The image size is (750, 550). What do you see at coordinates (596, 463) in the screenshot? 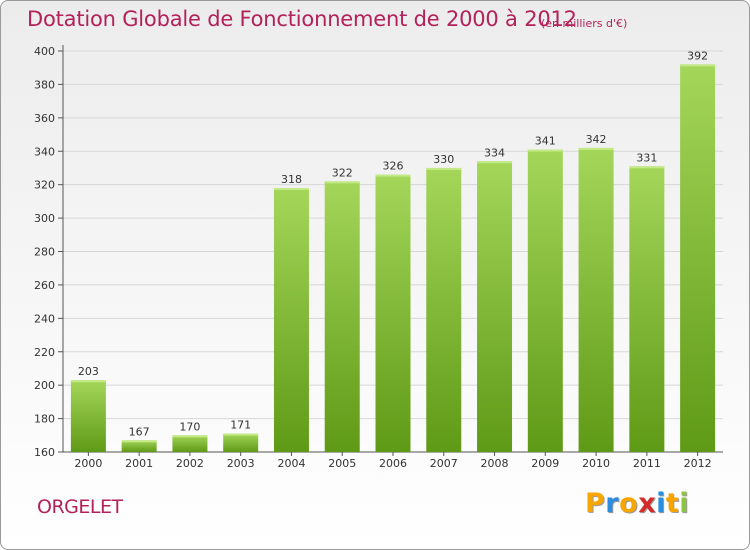
I see `x-tick-label-2010: 2010` at bounding box center [596, 463].